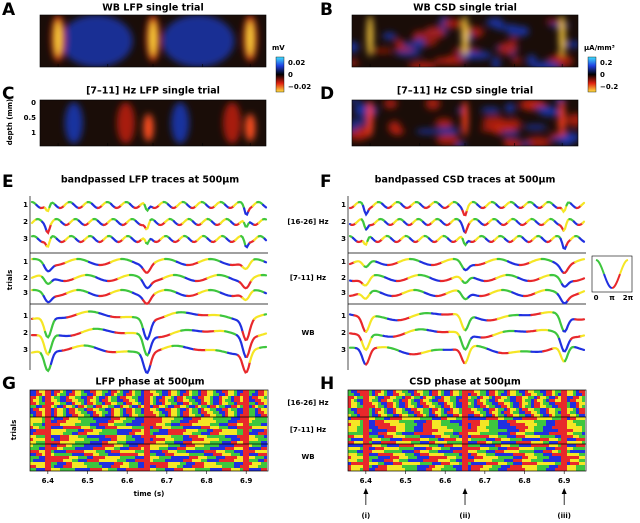  What do you see at coordinates (464, 516) in the screenshot?
I see `event-label: (ii)` at bounding box center [464, 516].